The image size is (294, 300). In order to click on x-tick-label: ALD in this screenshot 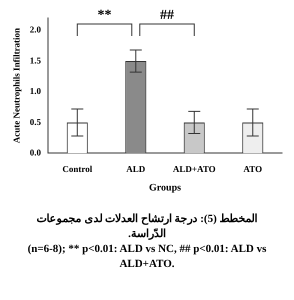, I will do `click(136, 169)`.